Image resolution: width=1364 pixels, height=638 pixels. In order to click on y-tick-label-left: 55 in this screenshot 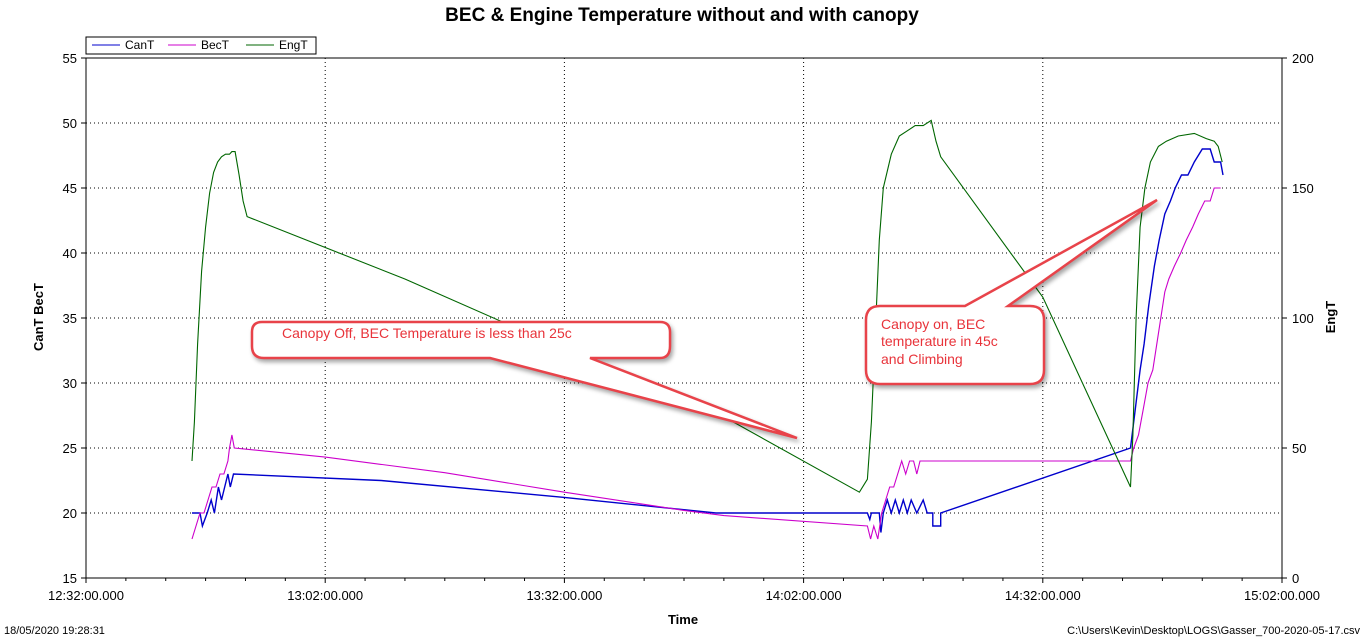, I will do `click(70, 58)`.